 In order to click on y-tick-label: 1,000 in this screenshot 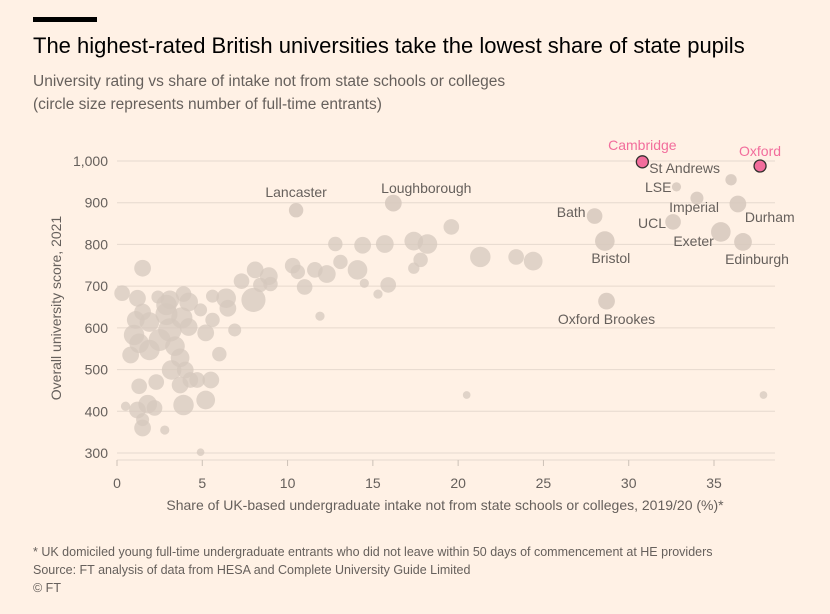, I will do `click(90, 161)`.